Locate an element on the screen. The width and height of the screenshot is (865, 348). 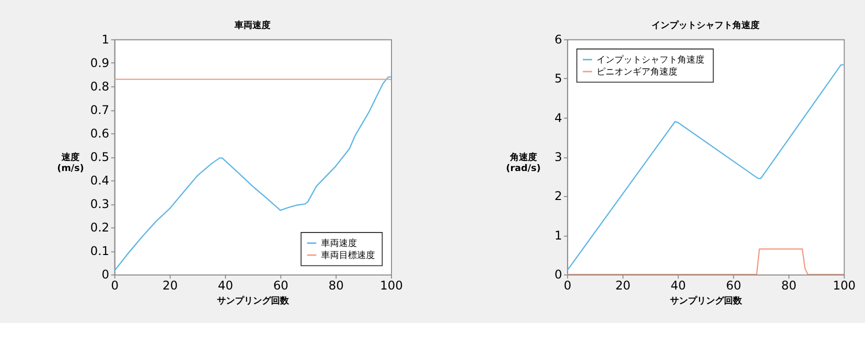
legend-label: ピニオンギア角速度 is located at coordinates (637, 72).